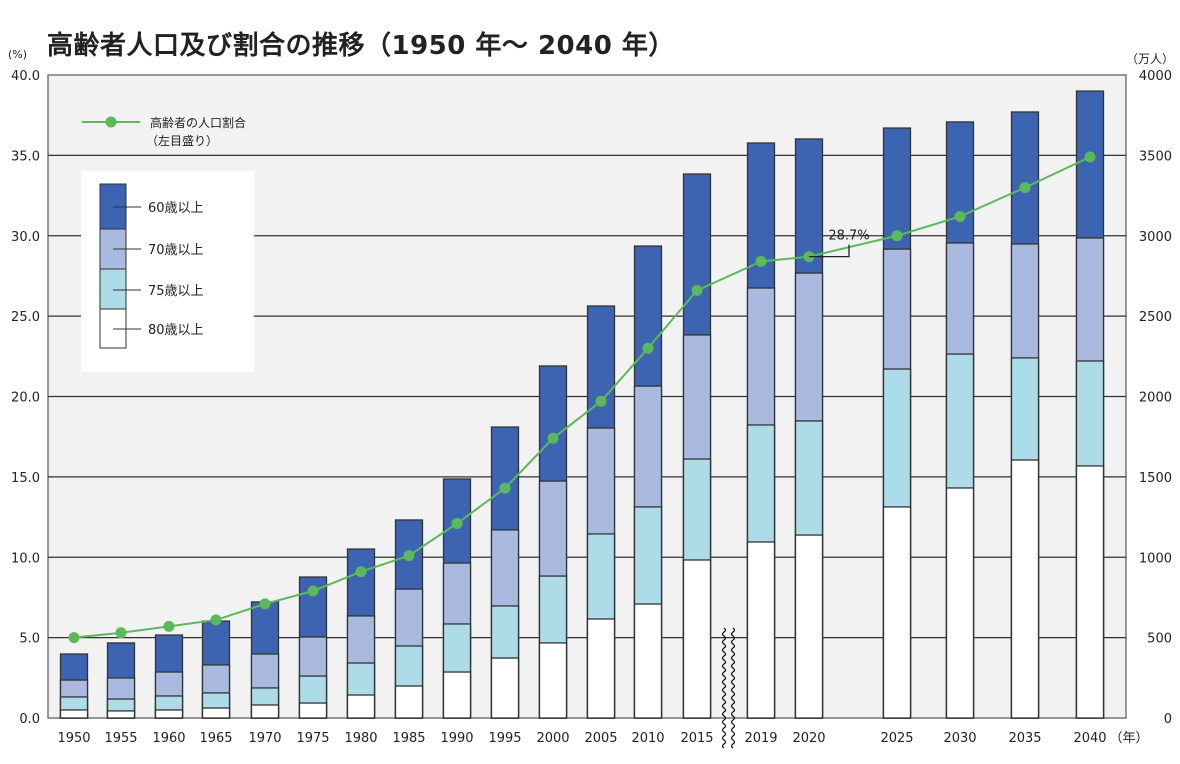 The image size is (1180, 764). I want to click on x-tick-label: 1960, so click(168, 738).